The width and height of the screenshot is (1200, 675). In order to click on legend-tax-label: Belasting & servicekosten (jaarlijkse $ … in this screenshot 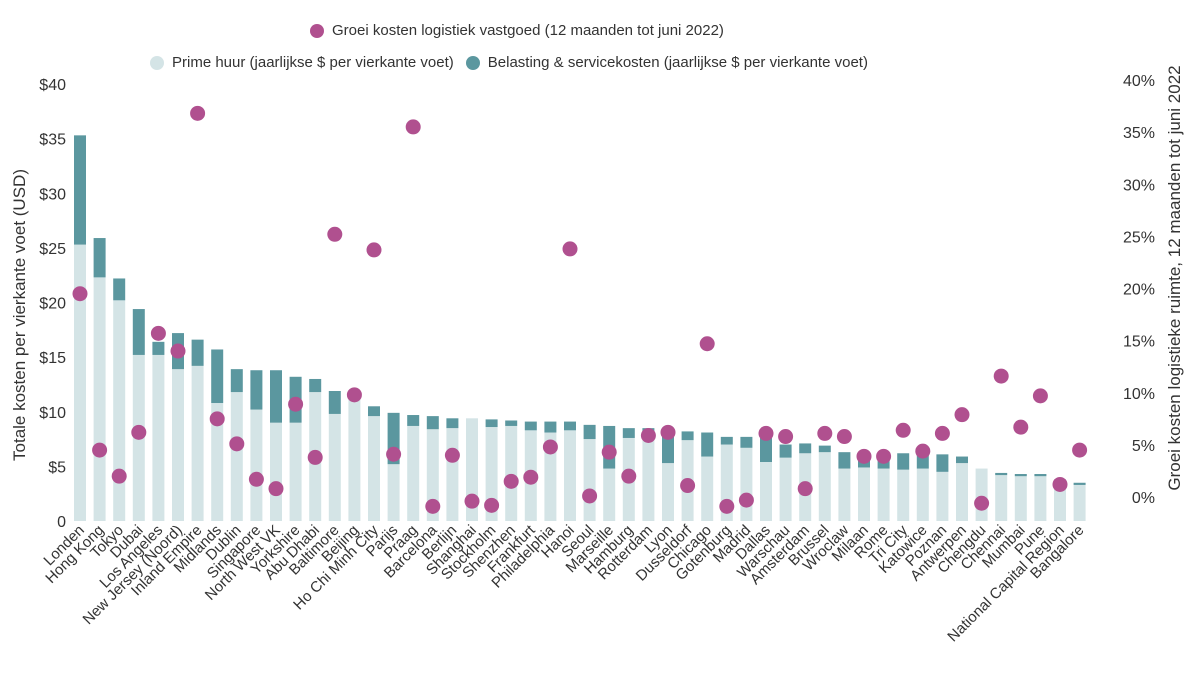, I will do `click(677, 62)`.